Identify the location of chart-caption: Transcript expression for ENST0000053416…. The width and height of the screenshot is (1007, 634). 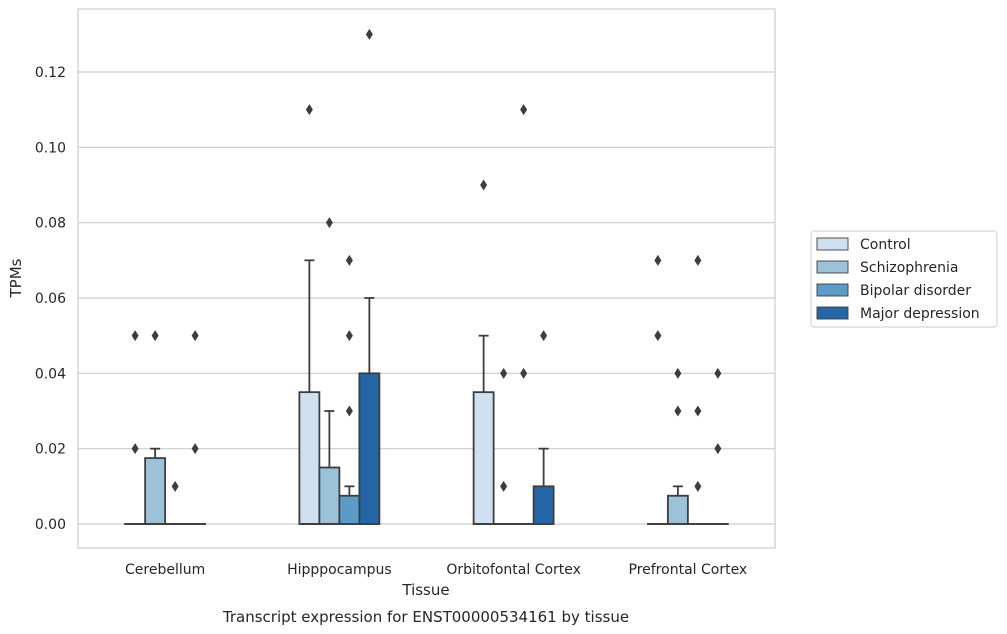
(425, 617).